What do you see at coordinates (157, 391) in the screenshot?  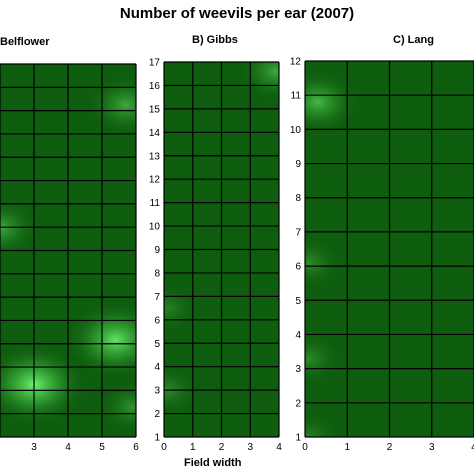 I see `y-tick-label-1-2: 3` at bounding box center [157, 391].